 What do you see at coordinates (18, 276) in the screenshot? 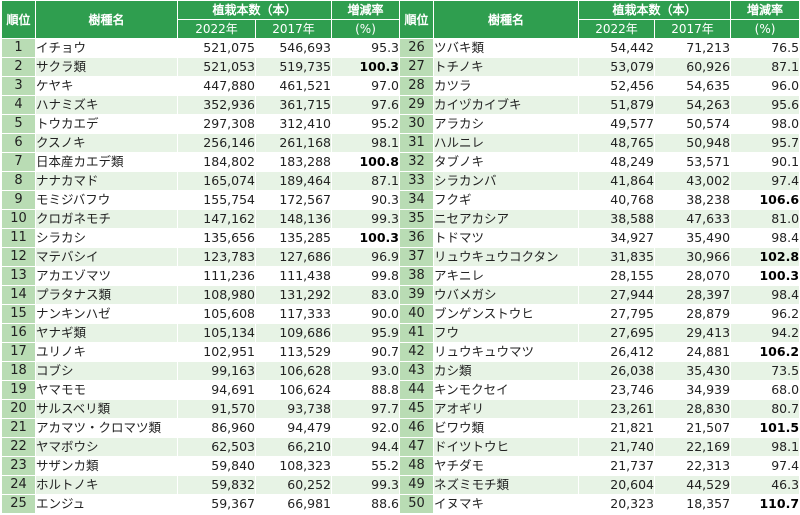
I see `rank-cell: 13` at bounding box center [18, 276].